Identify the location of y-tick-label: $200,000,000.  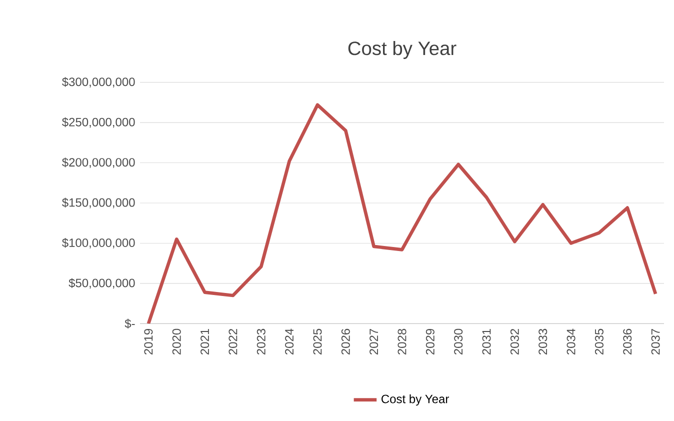
(98, 163).